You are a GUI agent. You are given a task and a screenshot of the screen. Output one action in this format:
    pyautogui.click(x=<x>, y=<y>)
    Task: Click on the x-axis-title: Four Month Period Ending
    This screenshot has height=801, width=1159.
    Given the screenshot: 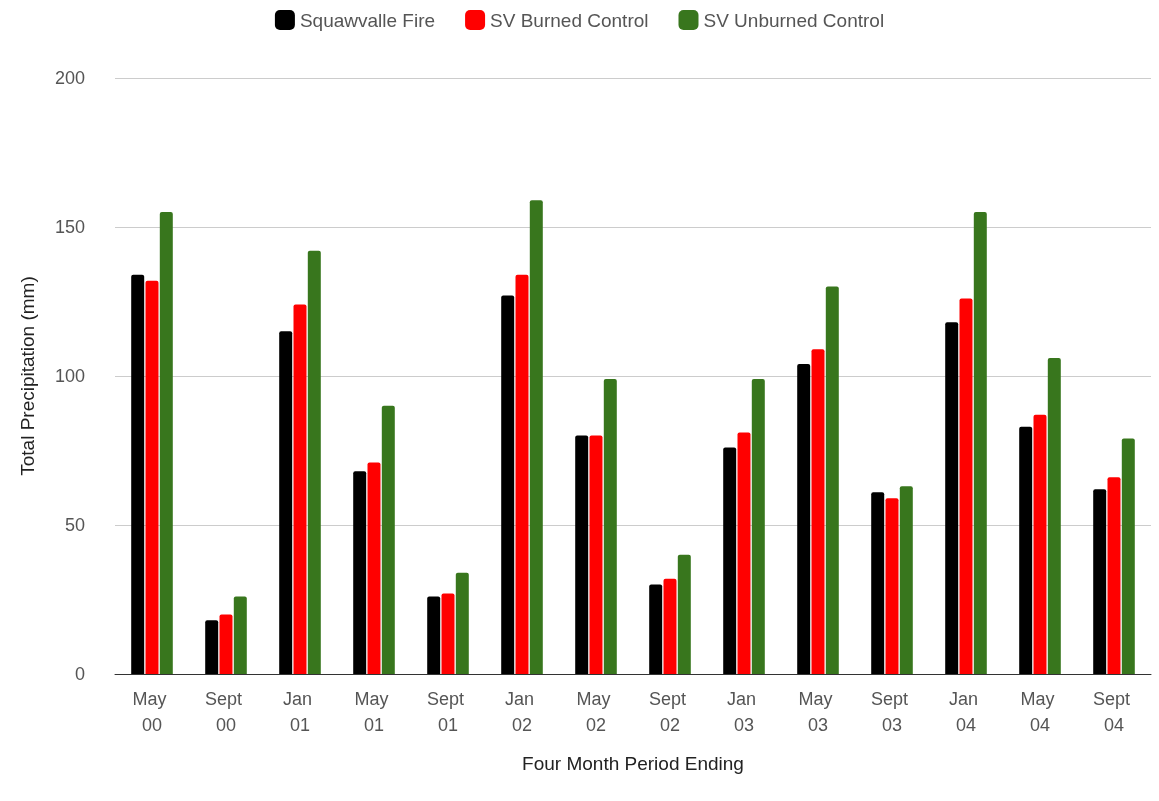 What is the action you would take?
    pyautogui.click(x=633, y=763)
    